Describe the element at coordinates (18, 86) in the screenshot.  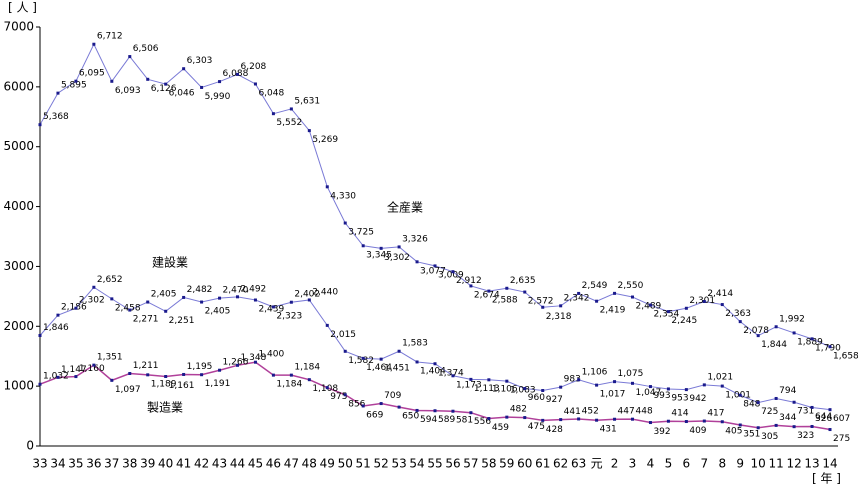
I see `y-tick-label: 6000` at that location.